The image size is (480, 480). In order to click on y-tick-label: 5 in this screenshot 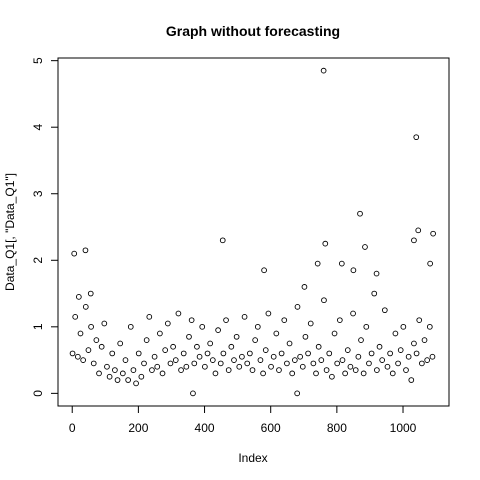, I will do `click(38, 60)`.